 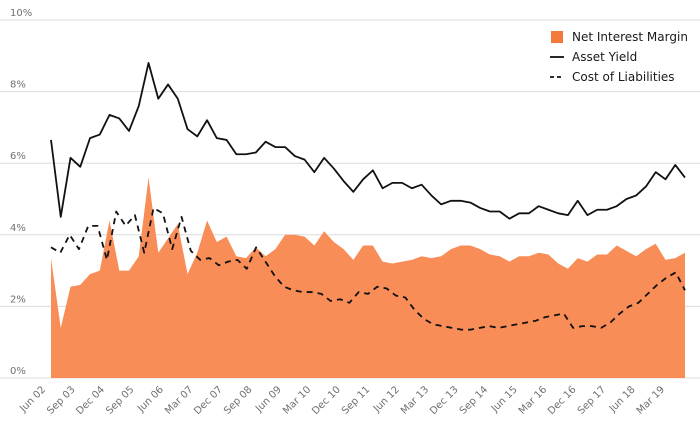 What do you see at coordinates (326, 400) in the screenshot?
I see `x-tick-label: Dec 10` at bounding box center [326, 400].